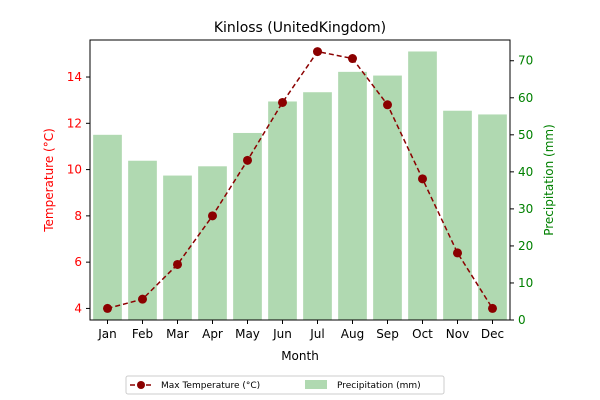 The height and width of the screenshot is (400, 600). I want to click on precipitation-bar-dec, so click(492, 217).